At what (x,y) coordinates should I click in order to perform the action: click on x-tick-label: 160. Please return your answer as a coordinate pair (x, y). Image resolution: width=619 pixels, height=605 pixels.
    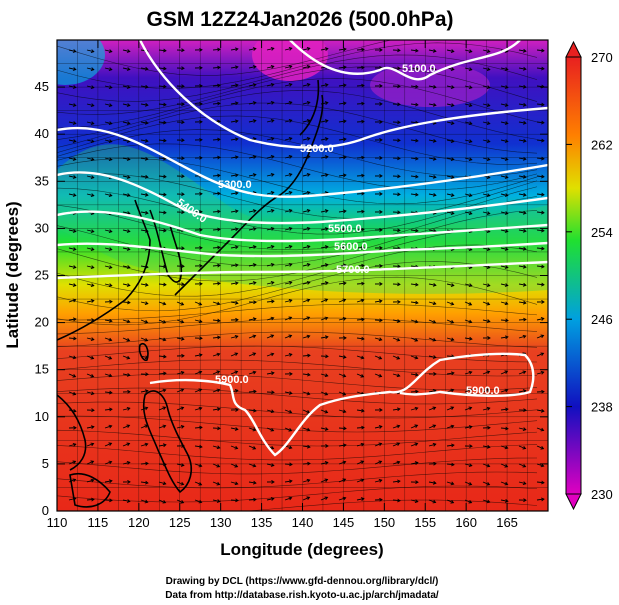
    Looking at the image, I should click on (466, 522).